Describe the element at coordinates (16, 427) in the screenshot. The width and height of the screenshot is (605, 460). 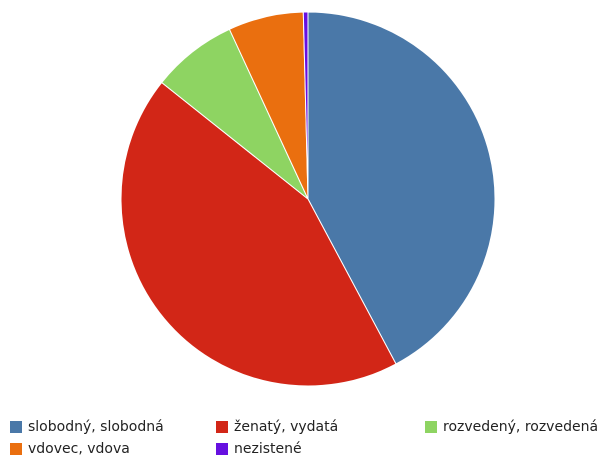
I see `legend-swatch-slobodny` at that location.